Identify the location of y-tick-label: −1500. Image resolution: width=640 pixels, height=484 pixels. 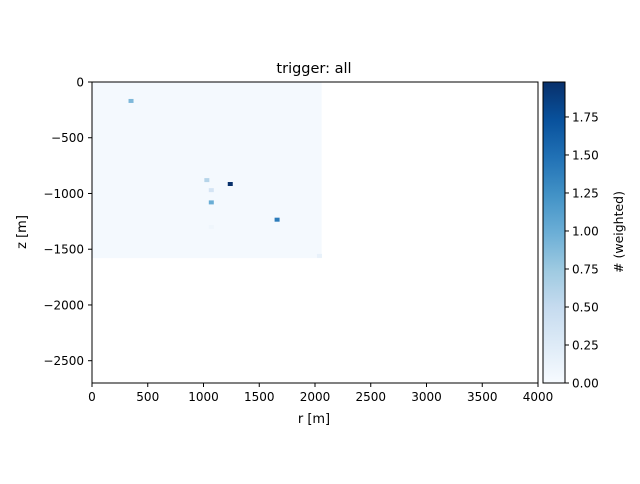
(63, 250).